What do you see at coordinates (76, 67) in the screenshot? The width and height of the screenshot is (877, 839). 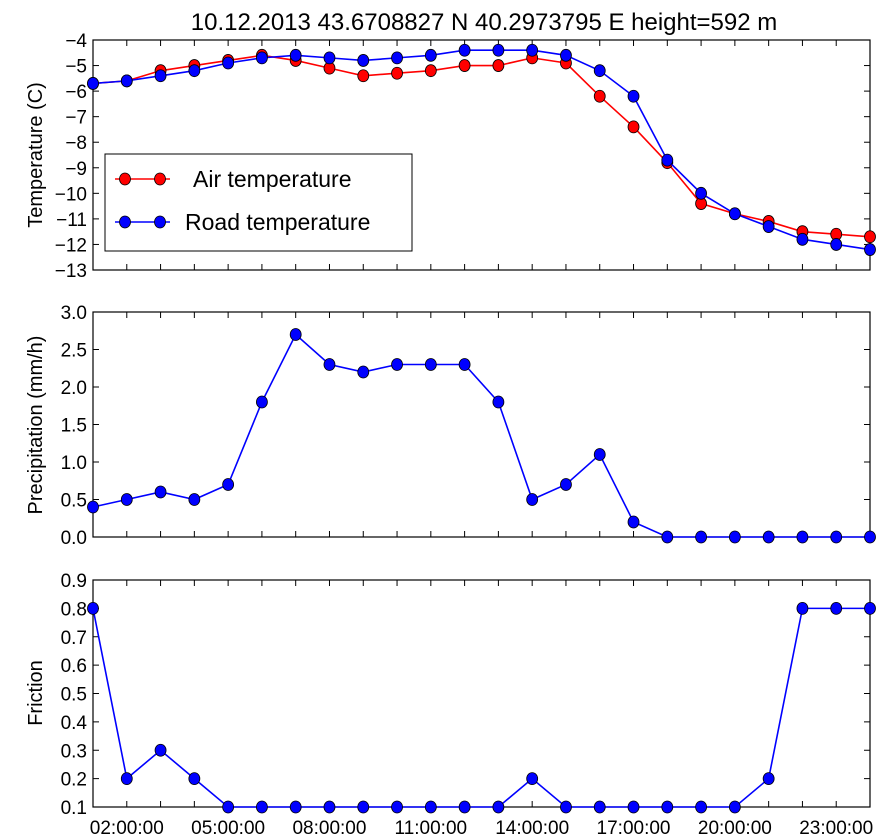 I see `y-tick-label: −5` at bounding box center [76, 67].